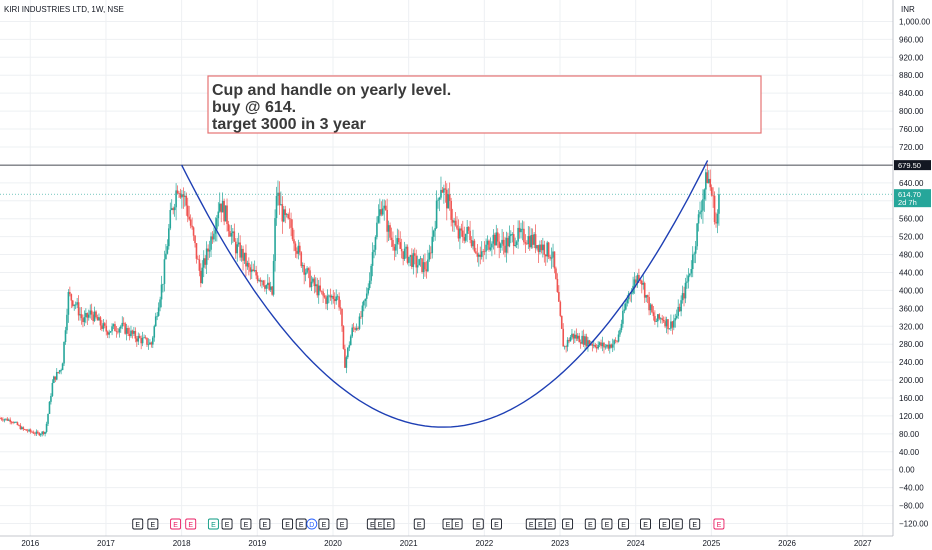 The width and height of the screenshot is (932, 550). What do you see at coordinates (254, 107) in the screenshot?
I see `annotation-line-2: buy @ 614.` at bounding box center [254, 107].